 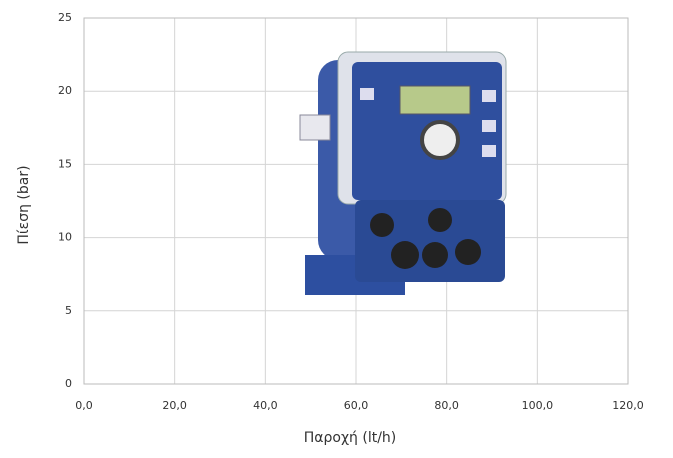 I want to click on y-tick-label: 25, so click(x=65, y=17).